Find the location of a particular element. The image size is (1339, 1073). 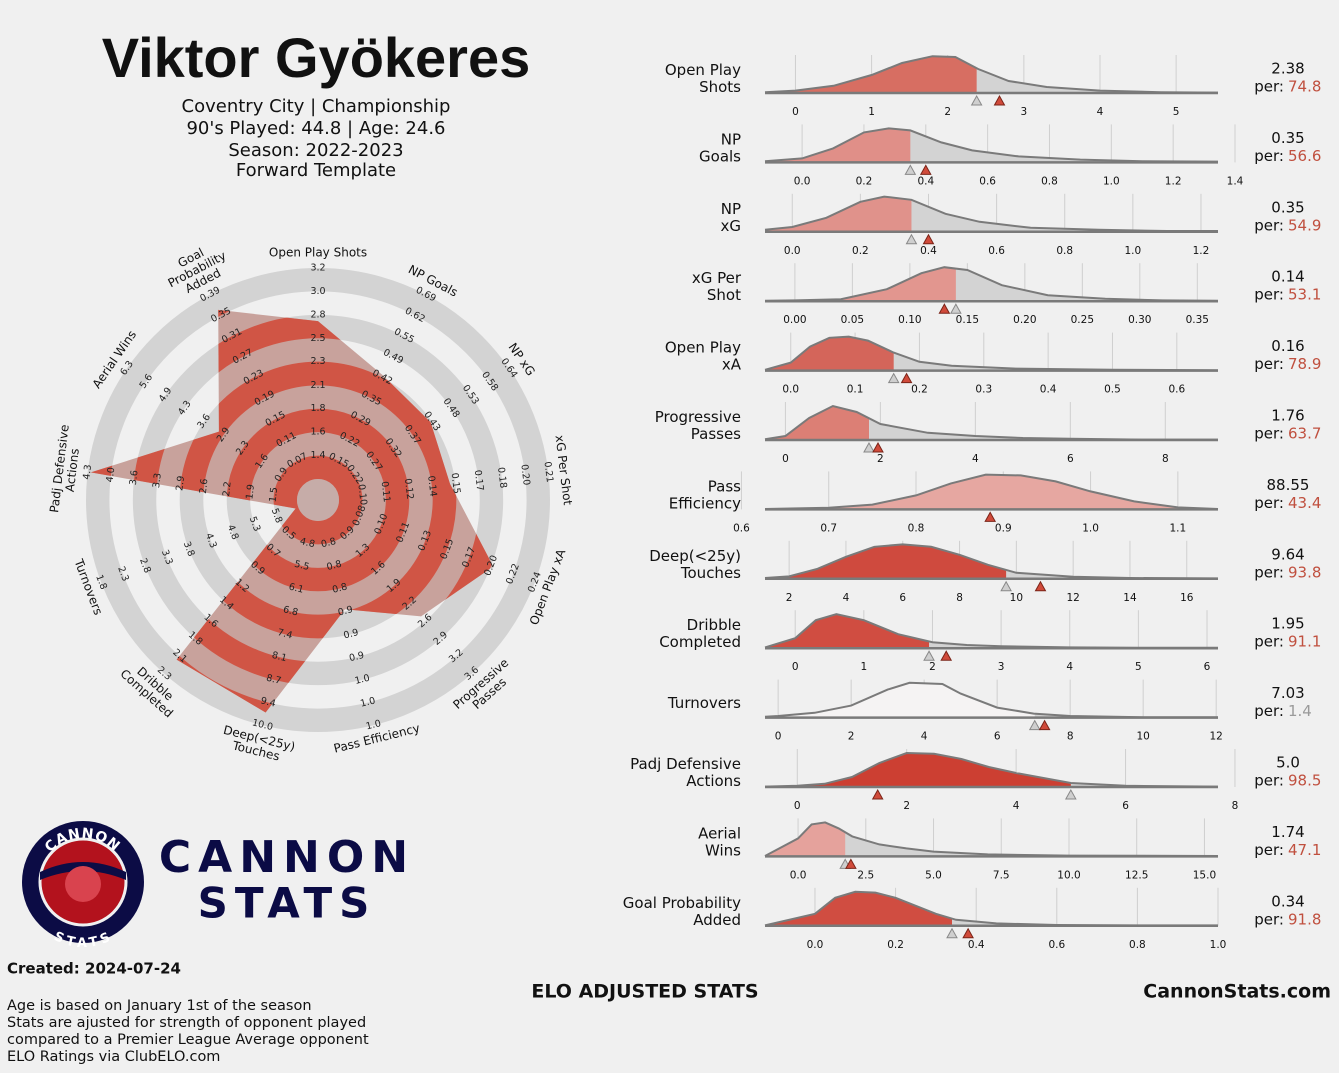

radar-tick-label: 0.21 is located at coordinates (548, 472).